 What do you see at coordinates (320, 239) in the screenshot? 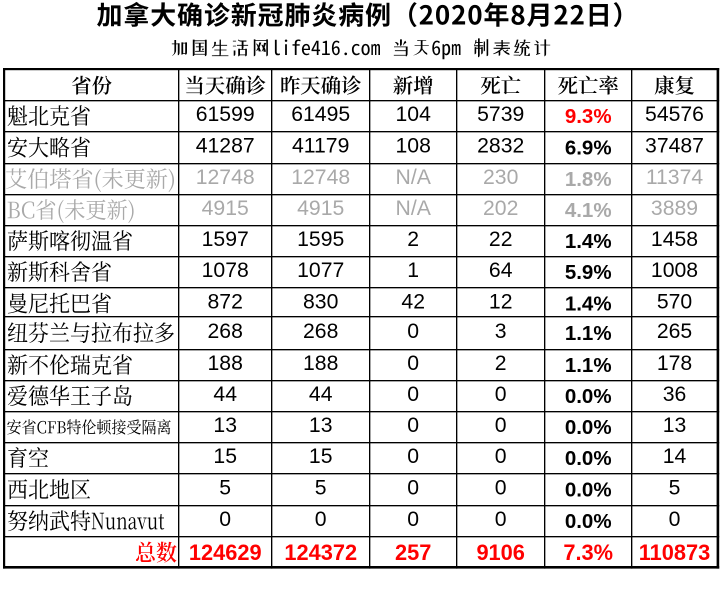
I see `svg-text: 1595` at bounding box center [320, 239].